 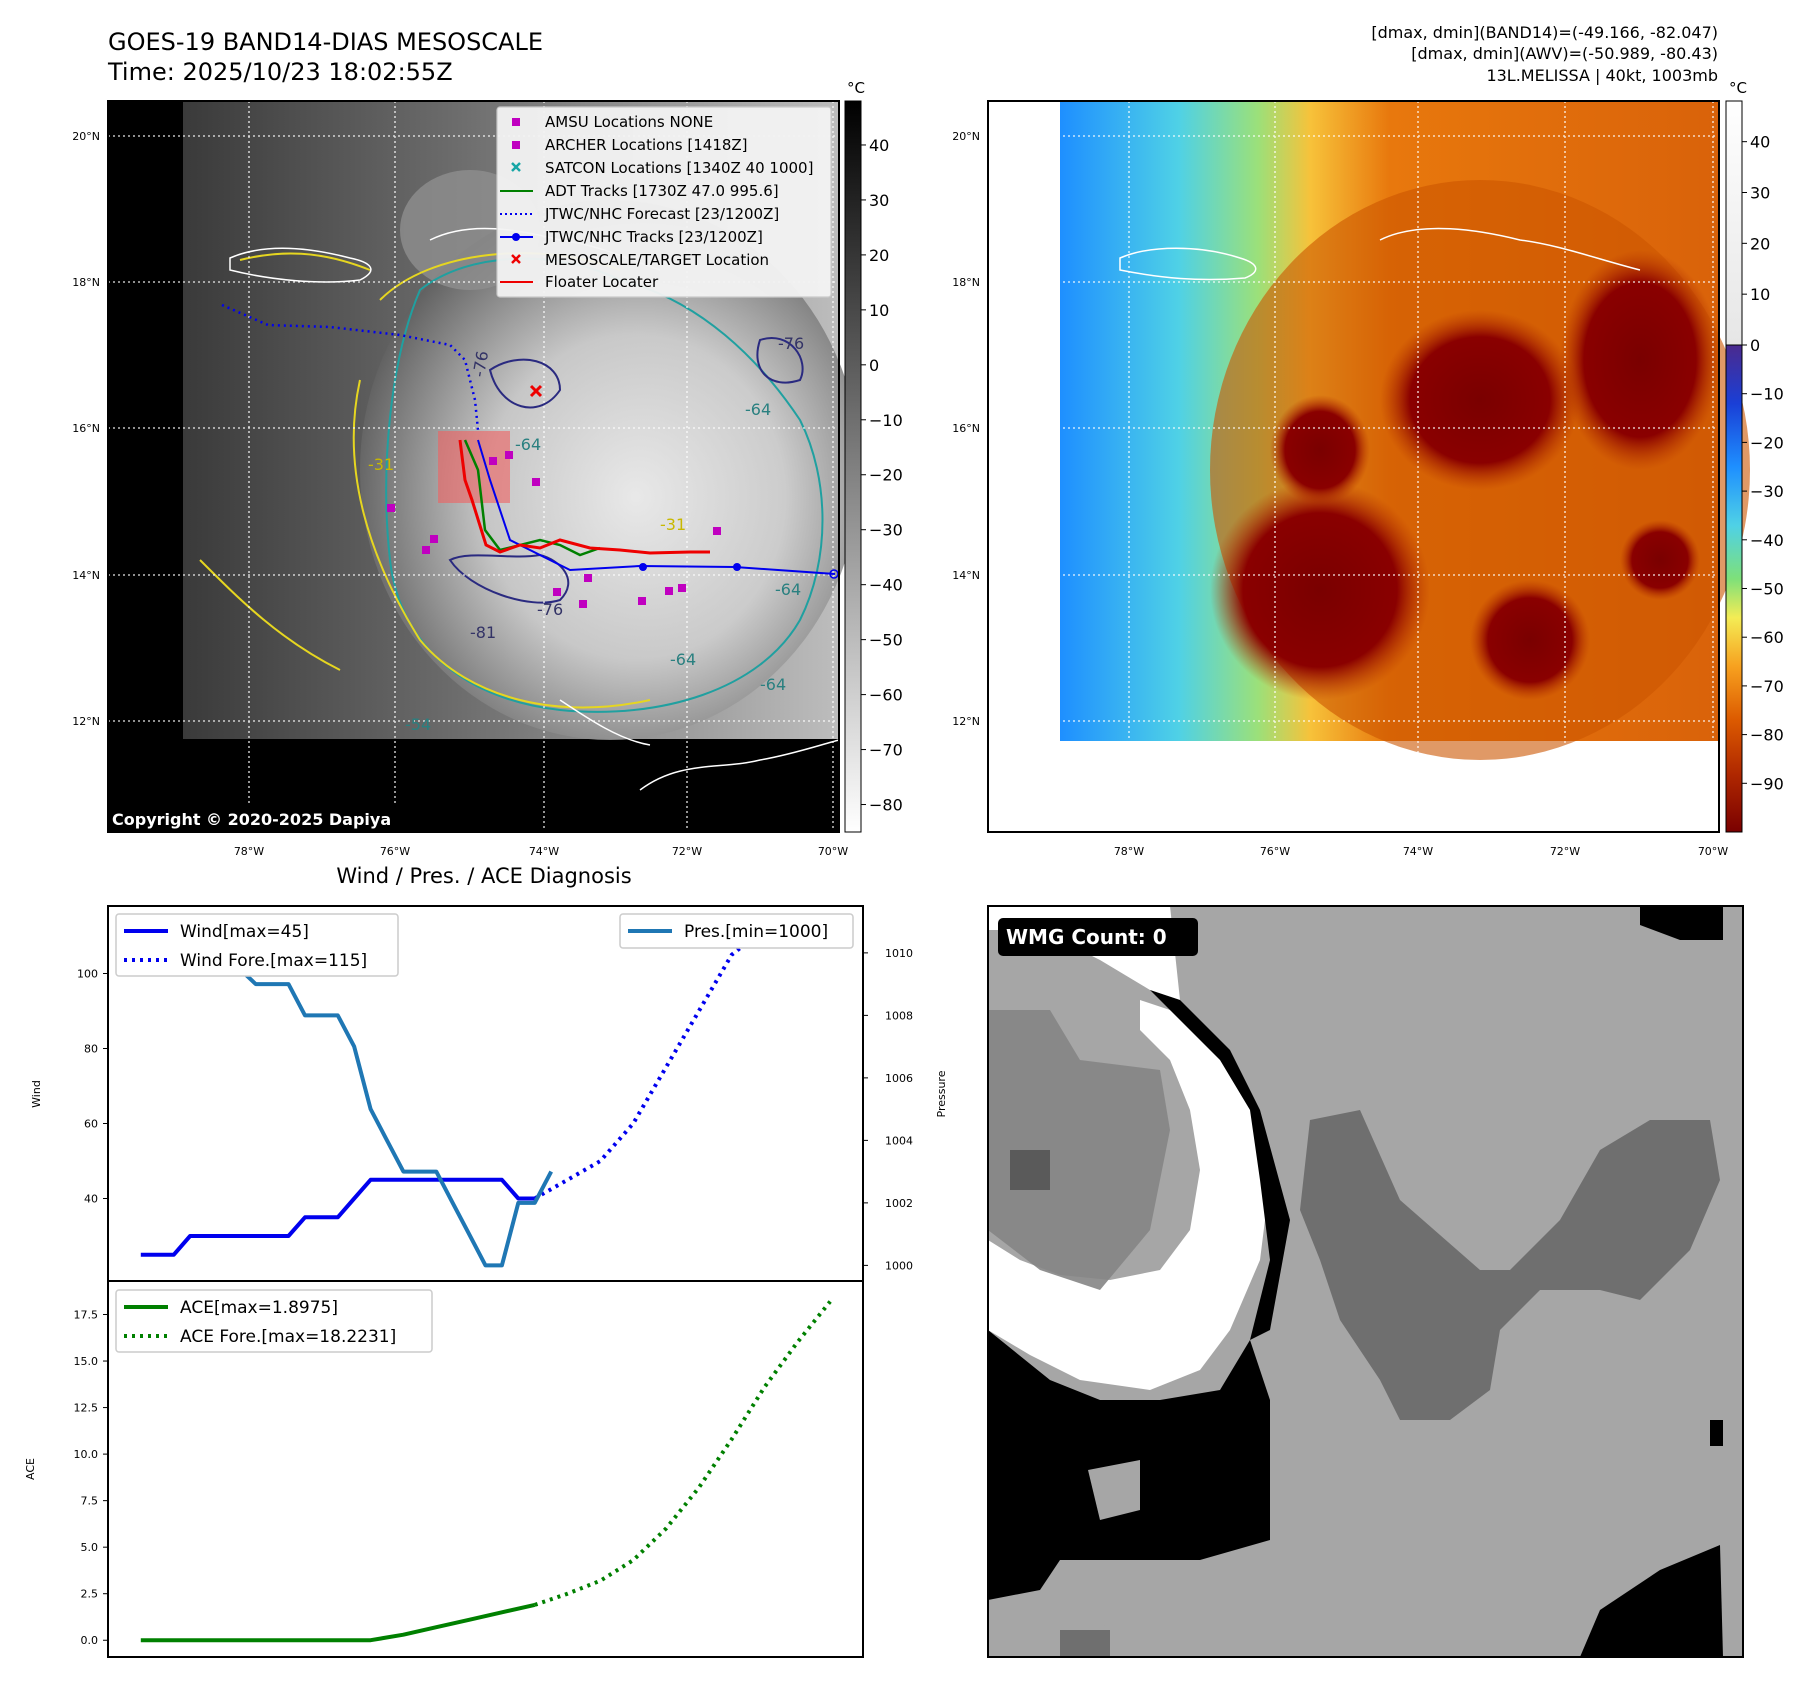 What do you see at coordinates (274, 1321) in the screenshot?
I see `ace-legend: ACE[max=1.8975] ACE Fore.[max=18.2231]` at bounding box center [274, 1321].